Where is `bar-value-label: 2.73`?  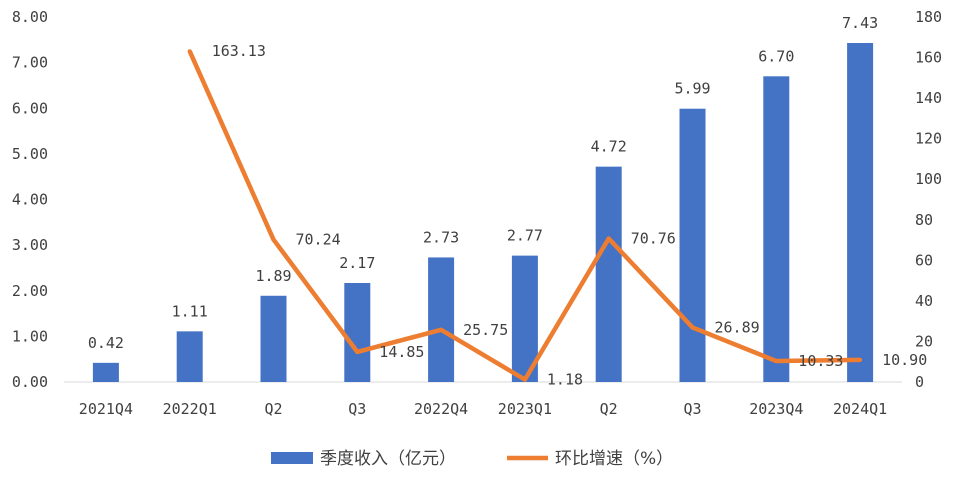
bar-value-label: 2.73 is located at coordinates (441, 237).